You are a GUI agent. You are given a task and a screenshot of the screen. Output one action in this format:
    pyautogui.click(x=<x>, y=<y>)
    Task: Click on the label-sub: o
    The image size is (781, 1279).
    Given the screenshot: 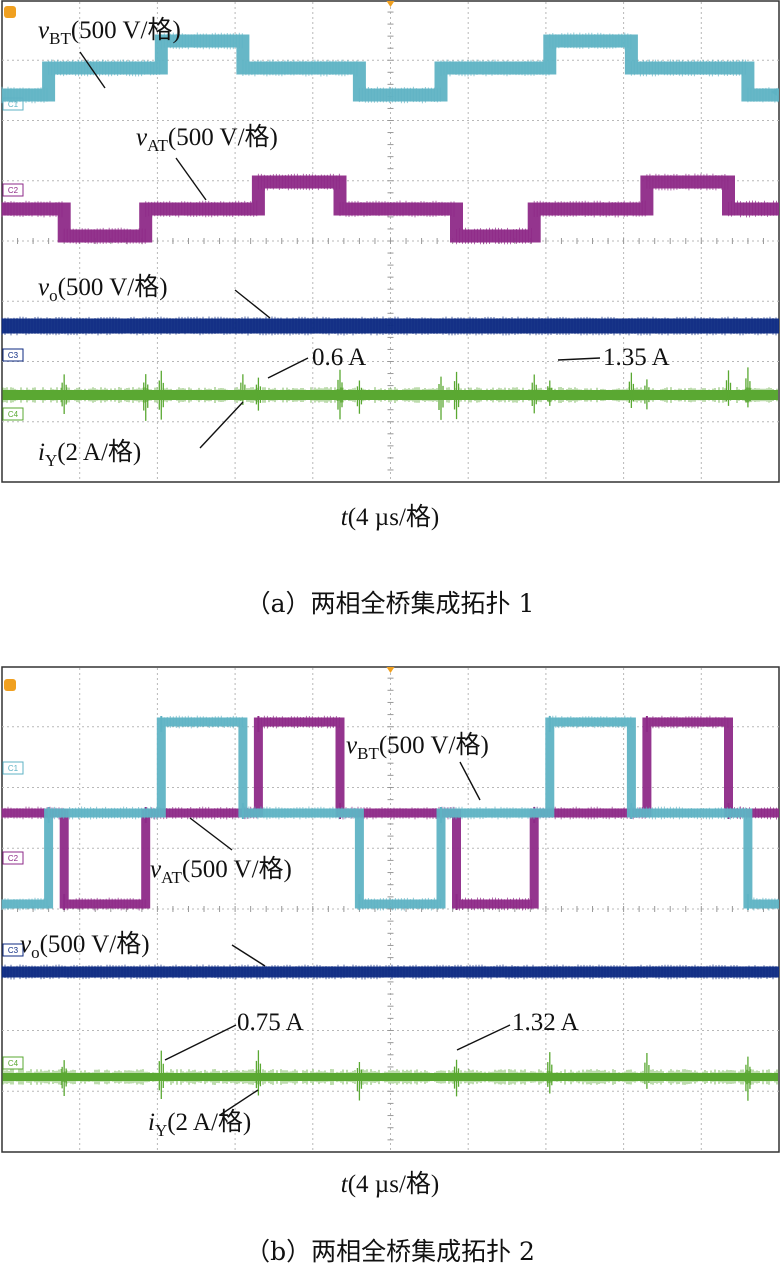 What is the action you would take?
    pyautogui.click(x=53, y=295)
    